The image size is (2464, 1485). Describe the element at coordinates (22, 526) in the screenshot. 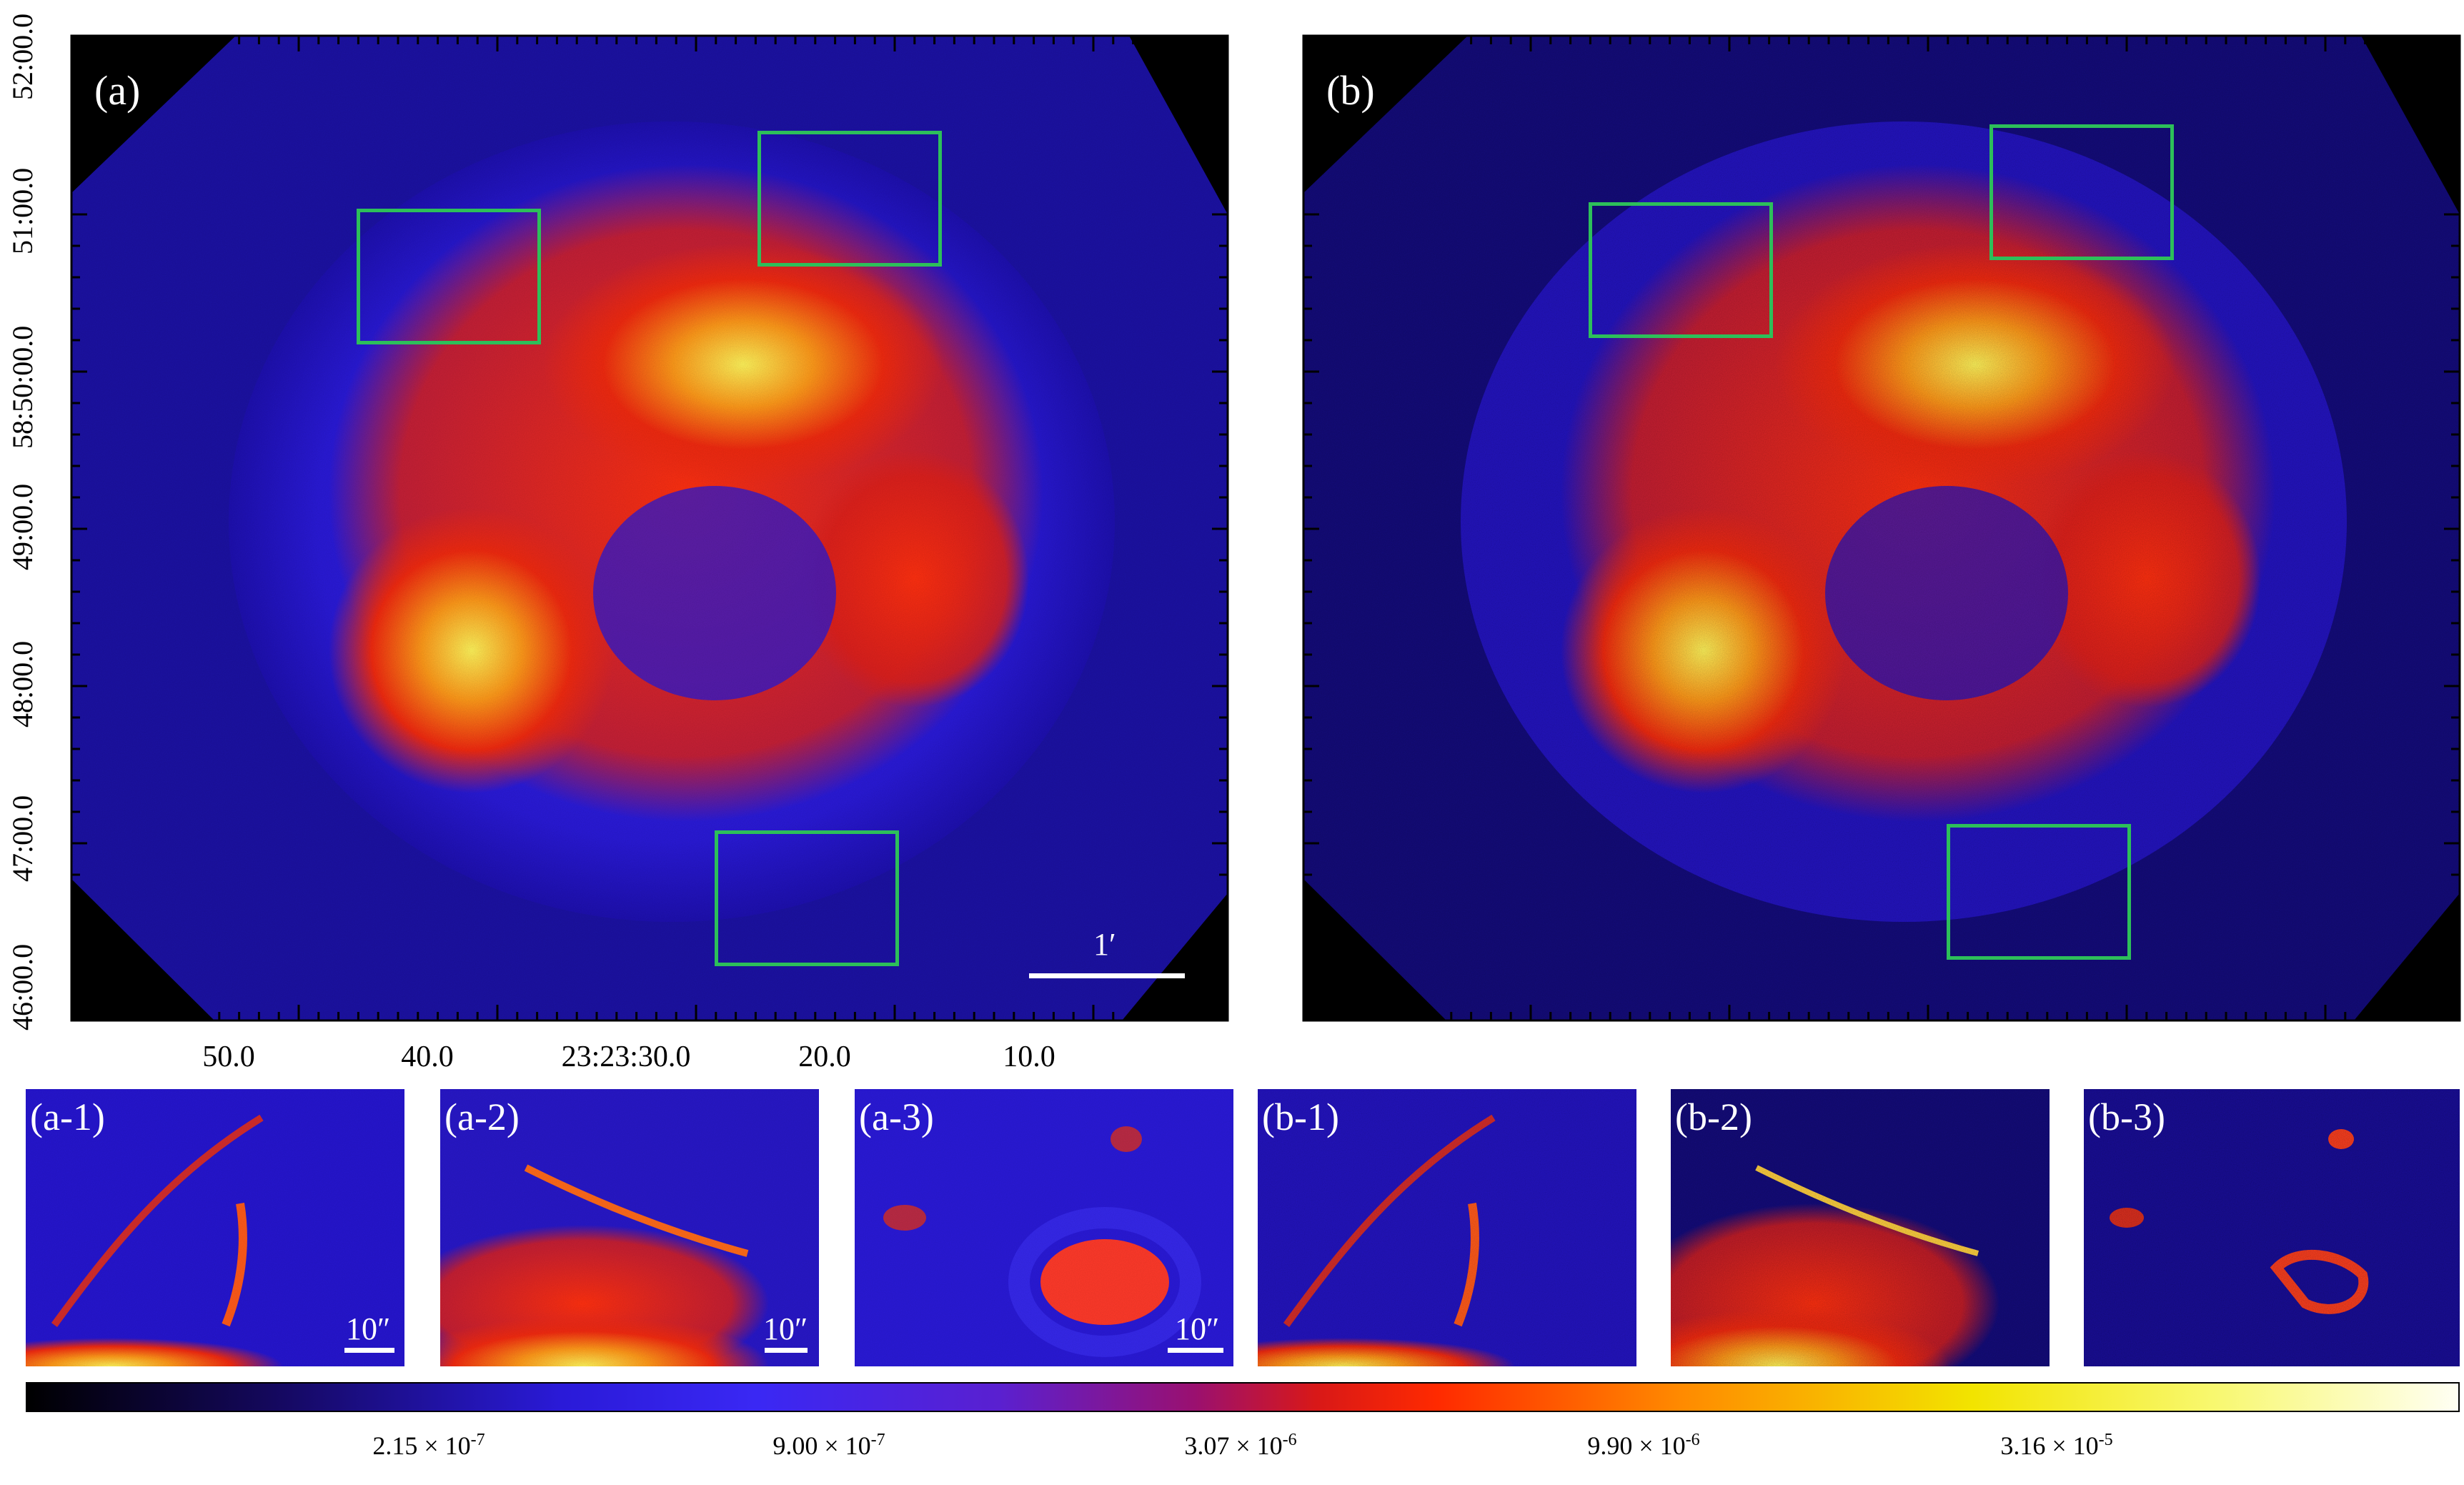

I see `y-tick-label: 49:00.0` at that location.